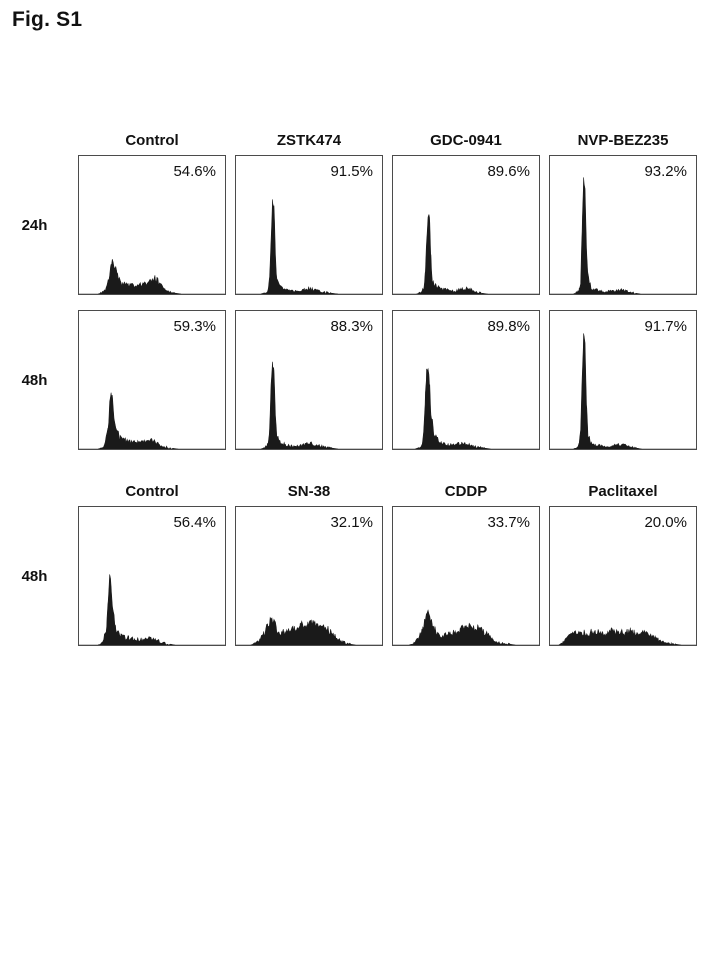 The height and width of the screenshot is (960, 720). Describe the element at coordinates (309, 140) in the screenshot. I see `column-header-zstk474: ZSTK474` at that location.